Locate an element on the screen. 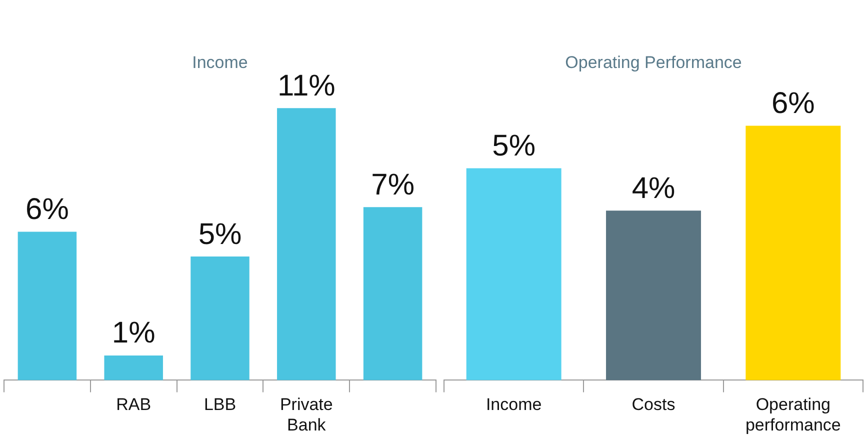 Image resolution: width=867 pixels, height=439 pixels. chart-title: Operating Performance is located at coordinates (653, 62).